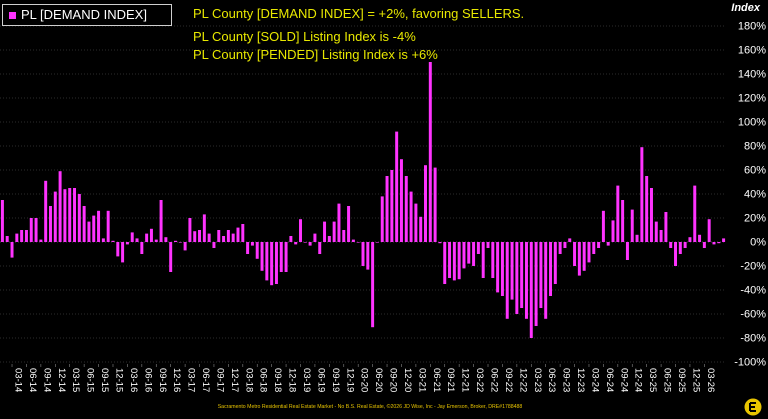  What do you see at coordinates (90, 380) in the screenshot?
I see `x-tick-label: 06-15` at bounding box center [90, 380].